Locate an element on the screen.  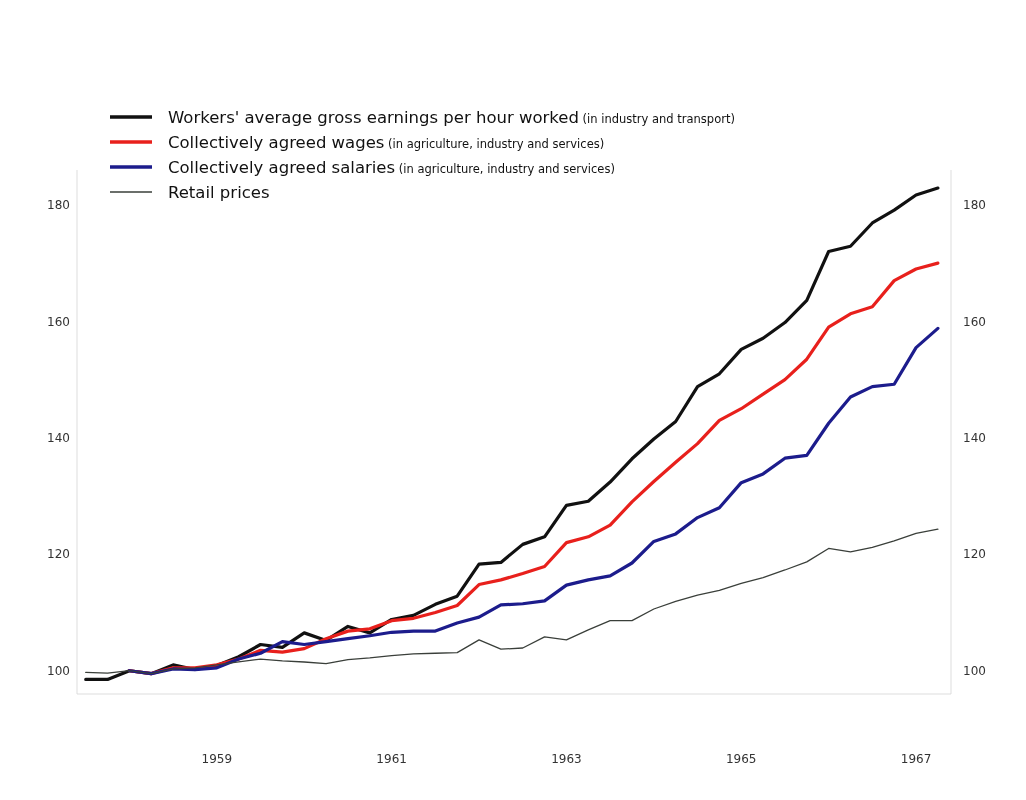
legend-label: Workers' average gross earnings per hour worked (in industry and transport) is located at coordinates (451, 117).